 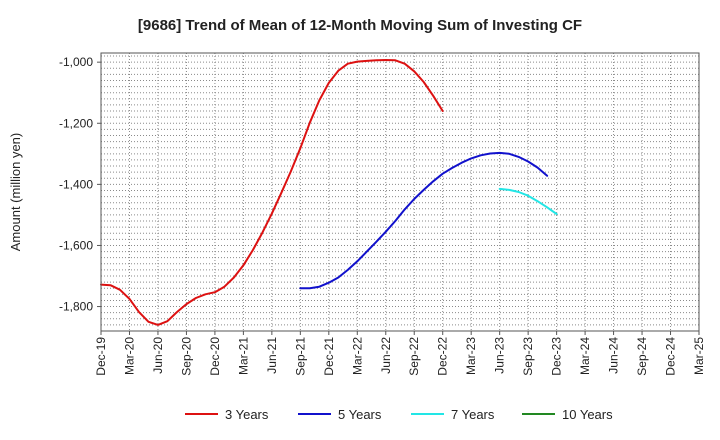 I want to click on x-tick-label: Dec-24, so click(x=671, y=356).